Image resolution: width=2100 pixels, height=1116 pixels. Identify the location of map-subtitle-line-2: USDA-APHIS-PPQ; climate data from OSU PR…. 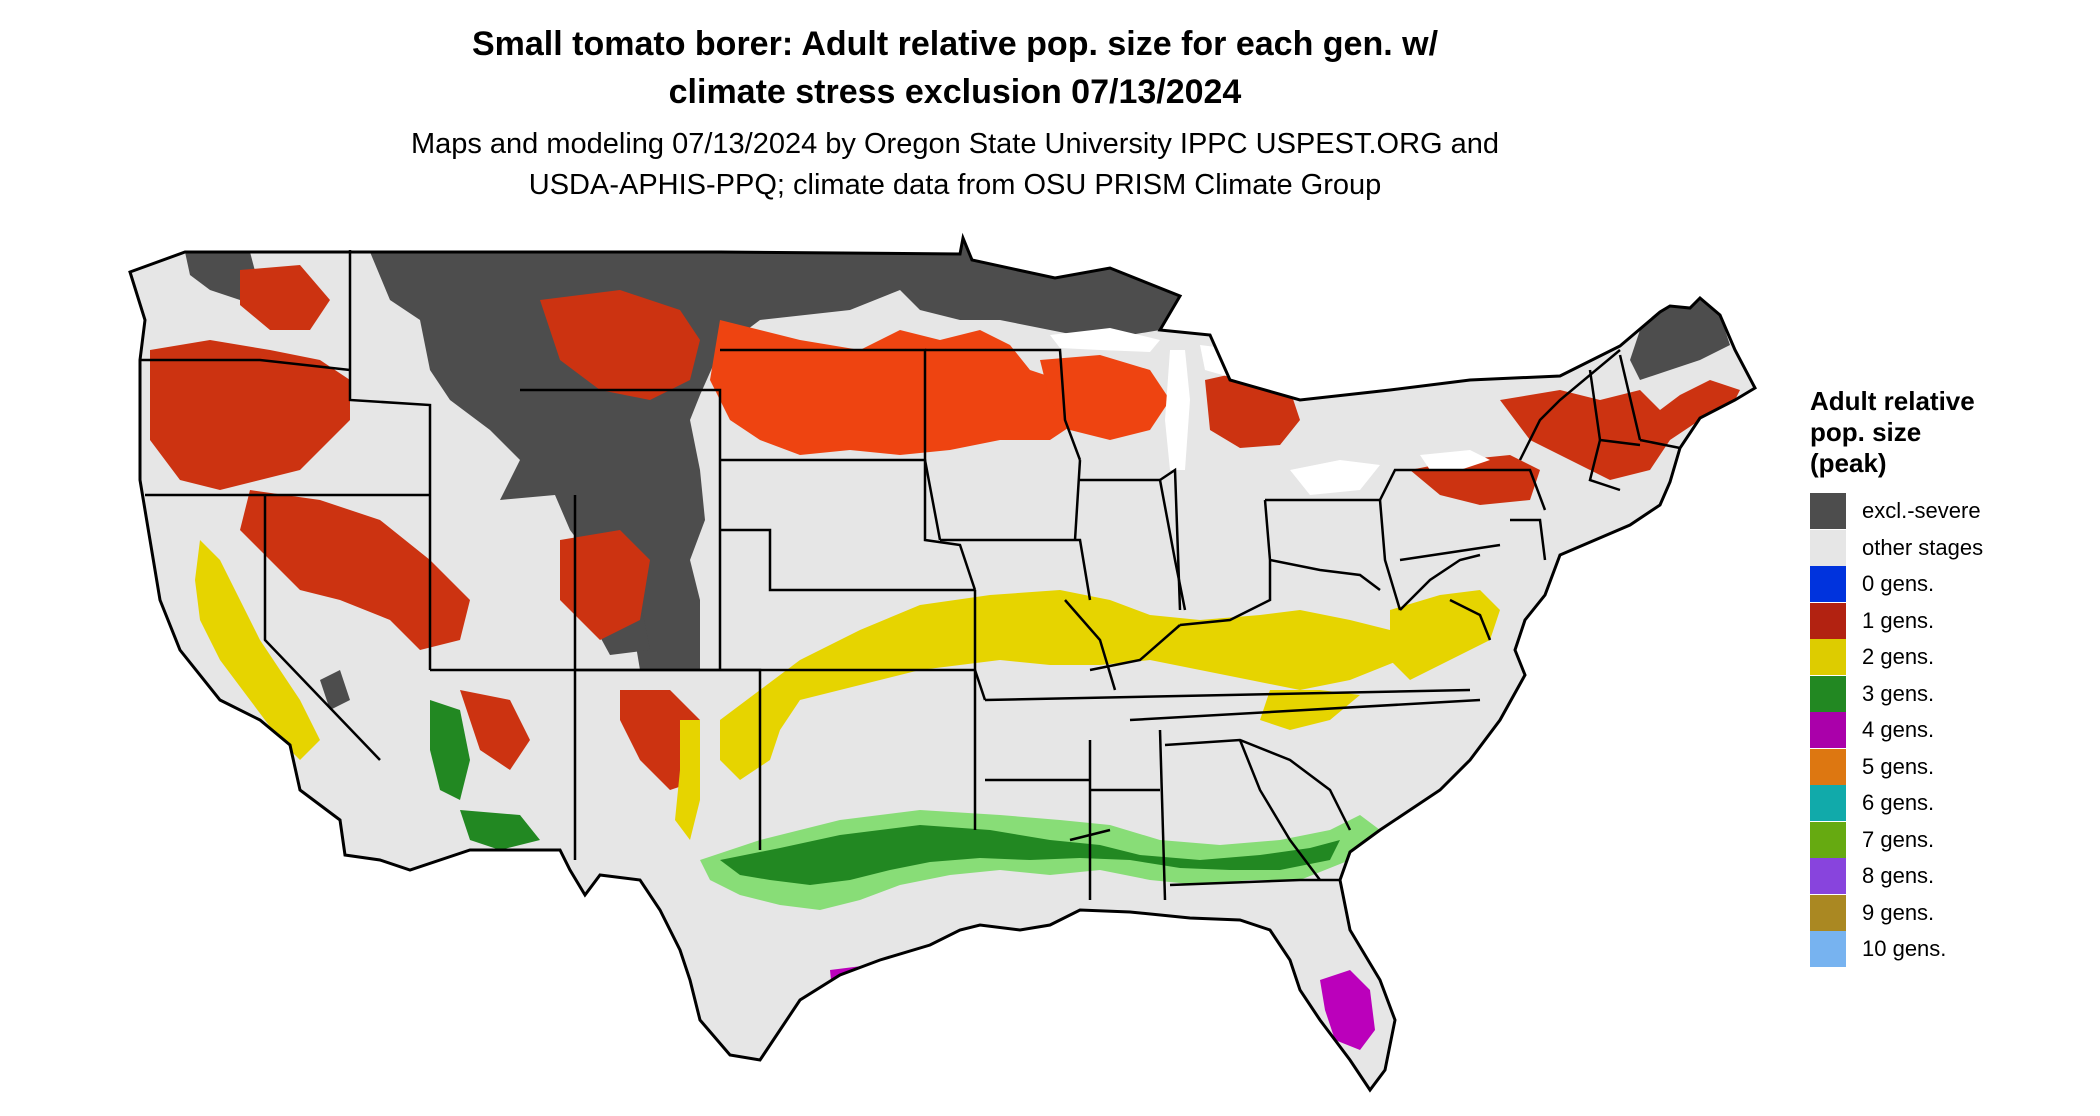
(955, 185).